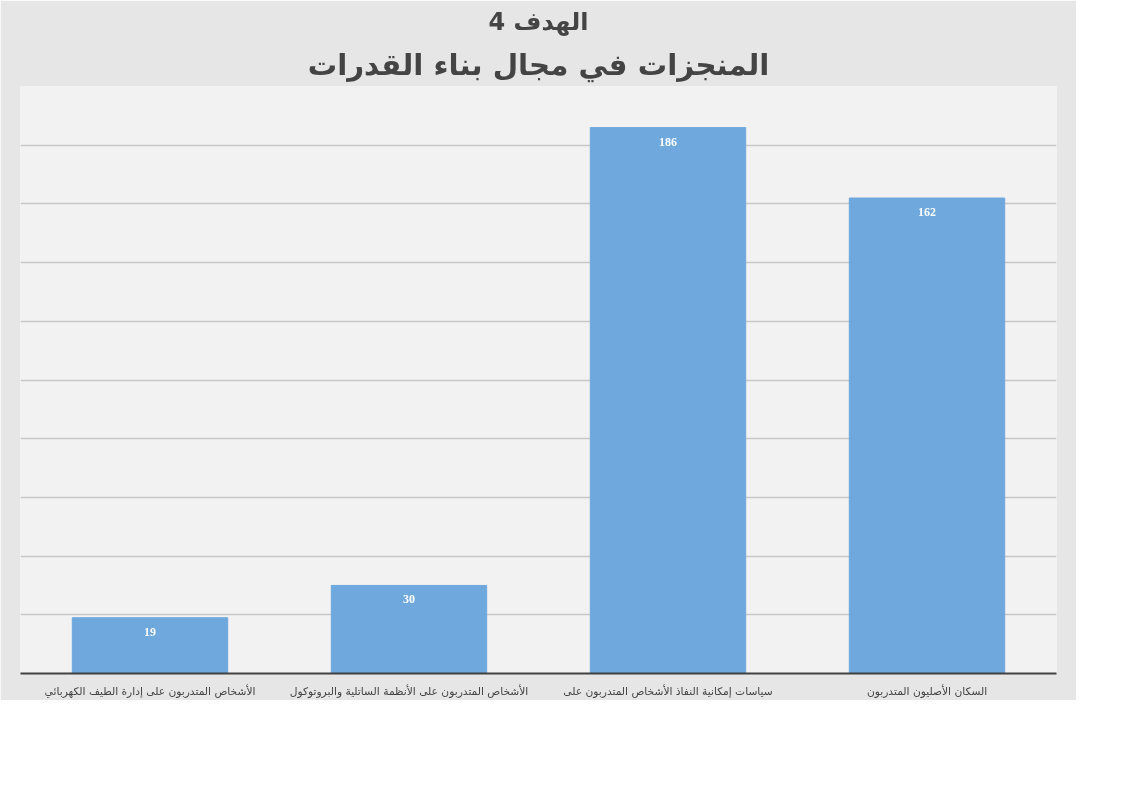  Describe the element at coordinates (150, 690) in the screenshot. I see `x-tick-label: الأشخاص المتدربون على إدارة الطيف الكهربائي` at that location.